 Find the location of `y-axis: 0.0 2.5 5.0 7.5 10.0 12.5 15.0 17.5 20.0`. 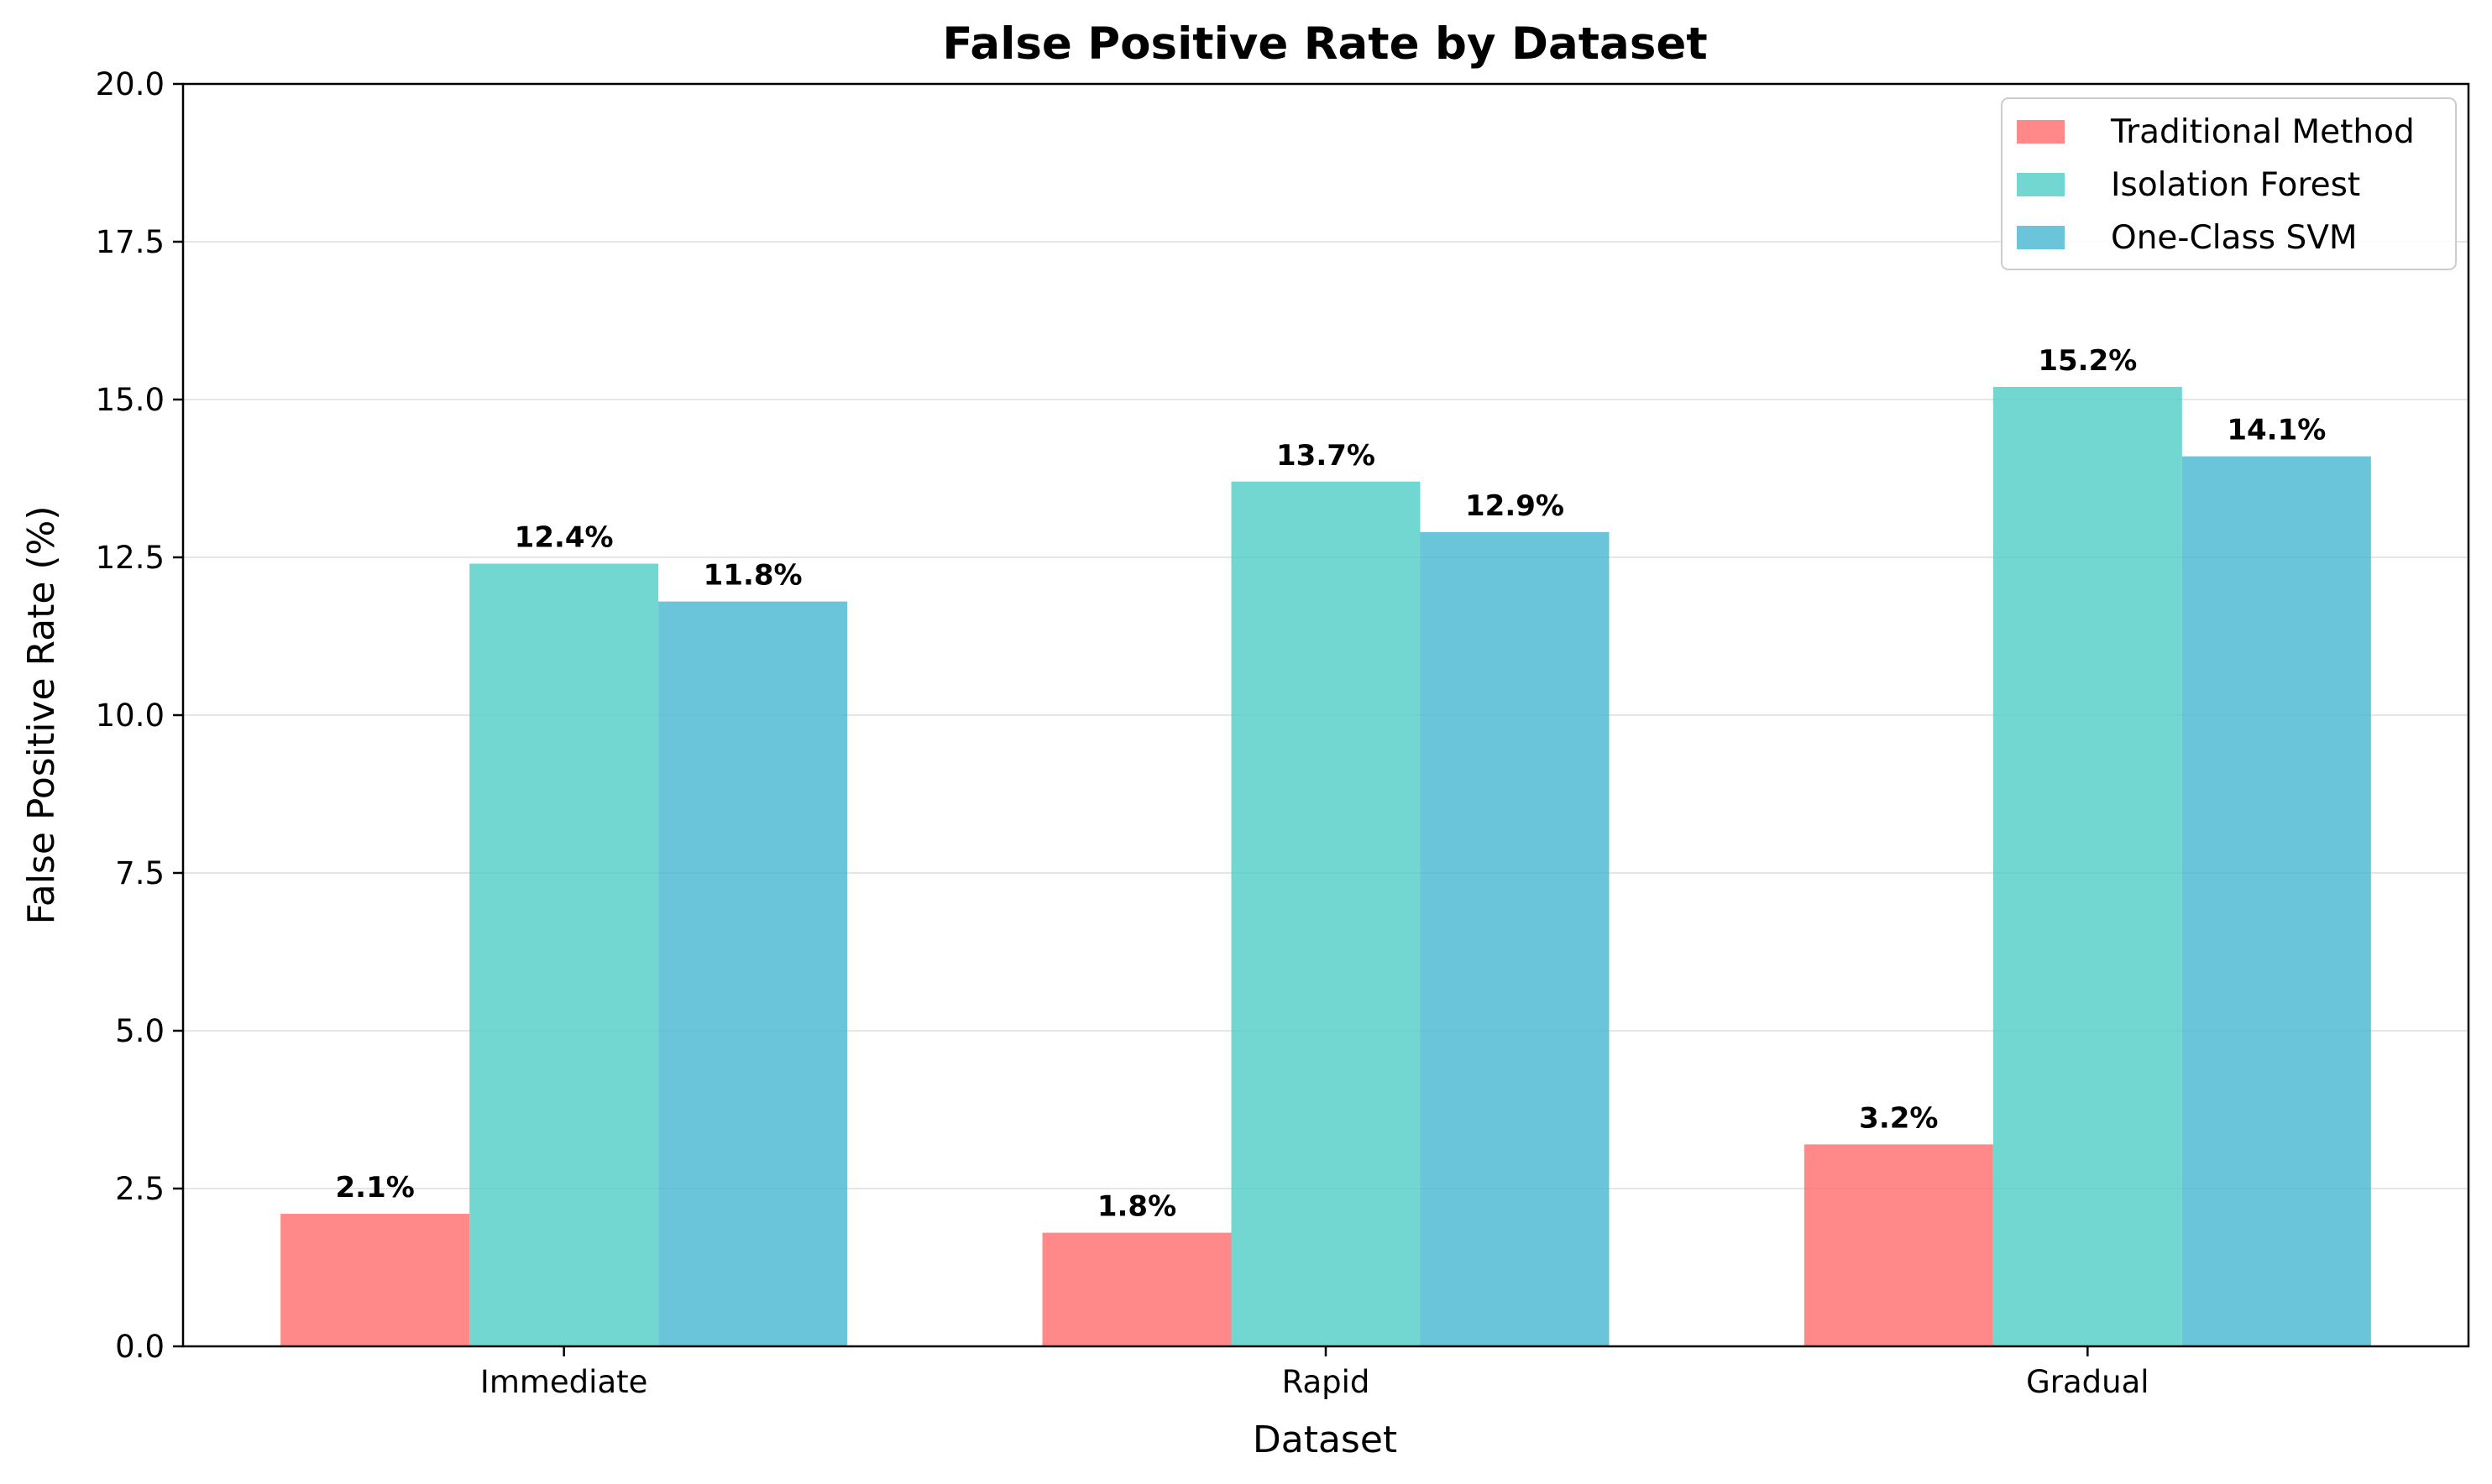

y-axis: 0.0 2.5 5.0 7.5 10.0 12.5 15.0 17.5 20.0 is located at coordinates (139, 715).